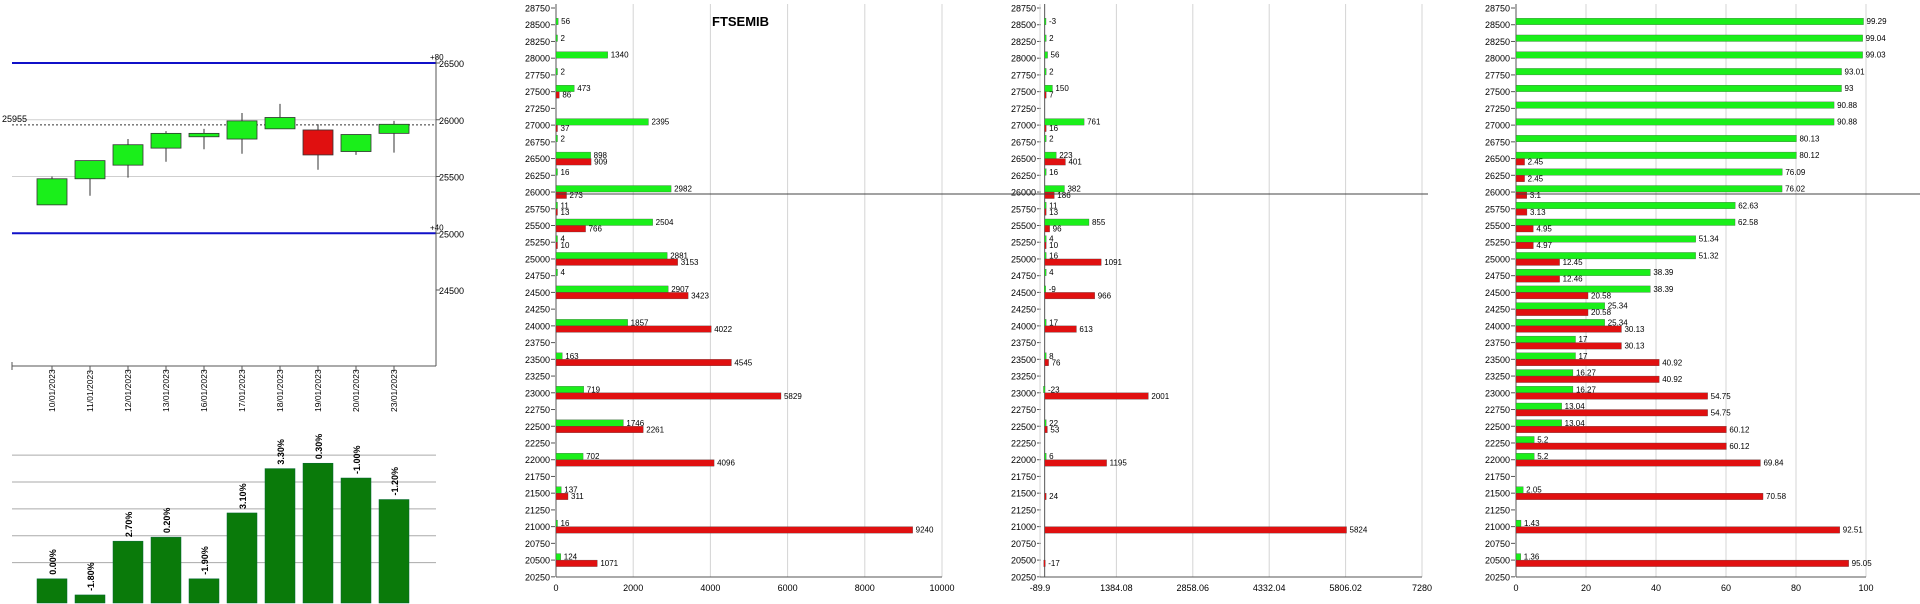  I want to click on oi-change-strike-label: 20750, so click(1023, 544).